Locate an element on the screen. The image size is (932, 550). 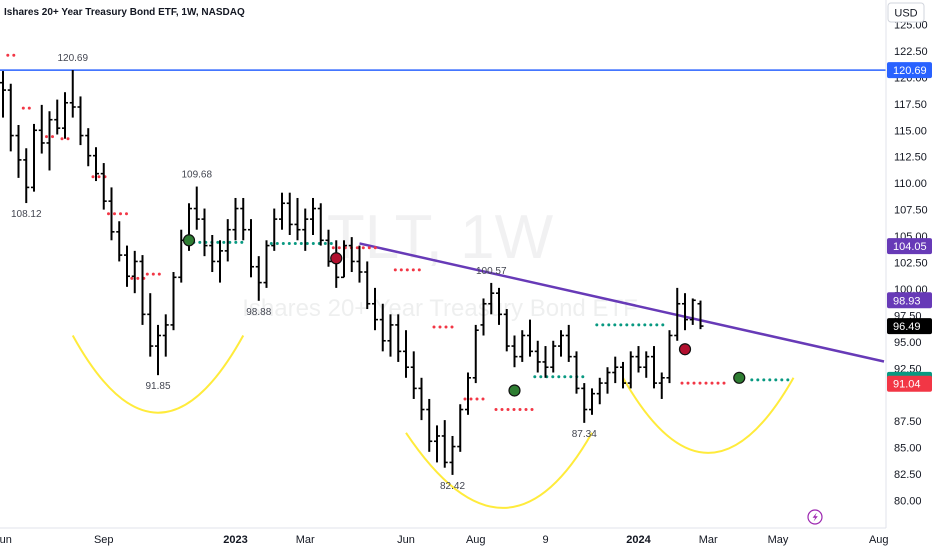
price-badge-text: 120.69 is located at coordinates (910, 71).